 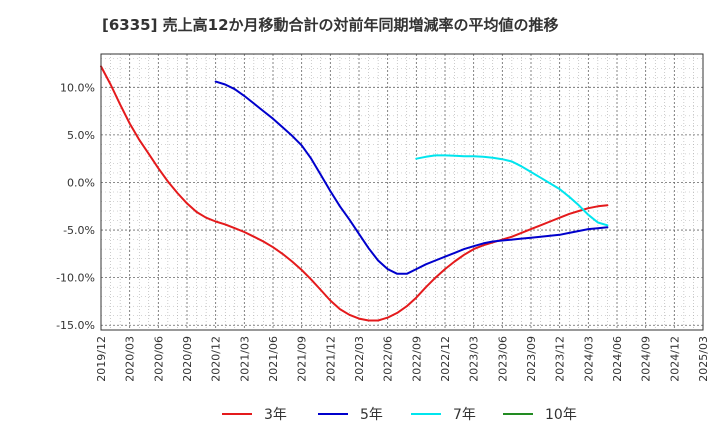 What do you see at coordinates (464, 415) in the screenshot?
I see `legend-label: 7年` at bounding box center [464, 415].